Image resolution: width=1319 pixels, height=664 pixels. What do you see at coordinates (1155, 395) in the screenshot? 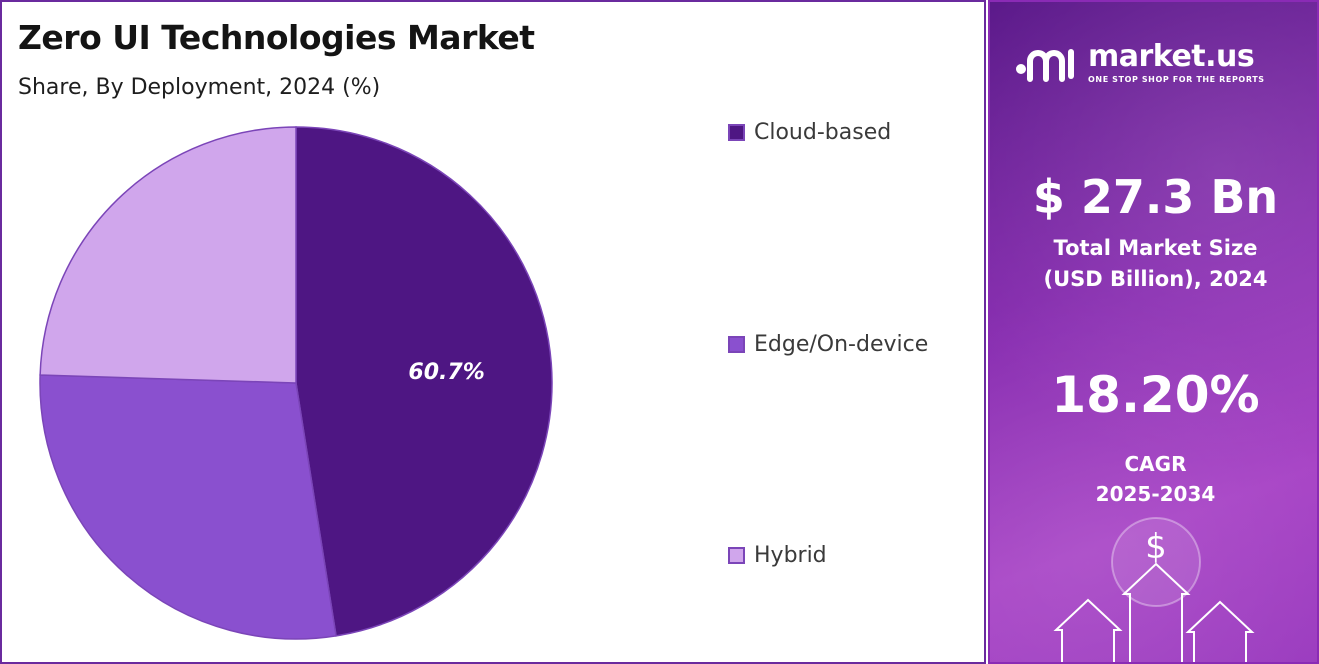
I see `cagr-value: 18.20%` at bounding box center [1155, 395].